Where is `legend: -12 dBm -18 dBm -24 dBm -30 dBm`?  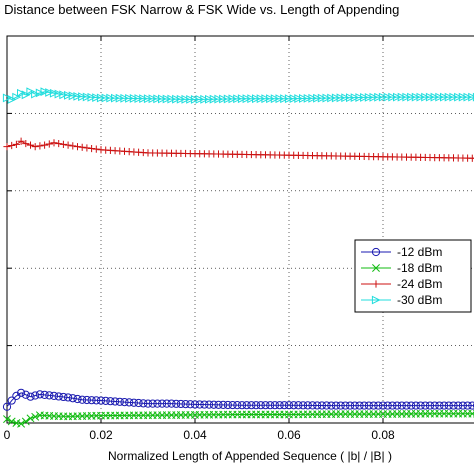
legend: -12 dBm -18 dBm -24 dBm -30 dBm is located at coordinates (413, 276).